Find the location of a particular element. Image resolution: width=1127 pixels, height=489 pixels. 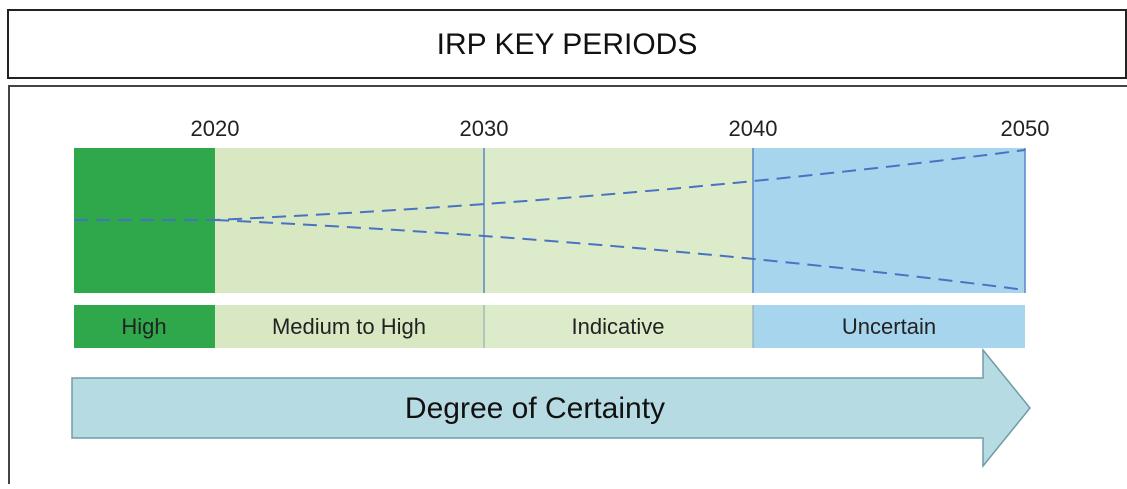

title: IRP KEY PERIODS is located at coordinates (567, 44).